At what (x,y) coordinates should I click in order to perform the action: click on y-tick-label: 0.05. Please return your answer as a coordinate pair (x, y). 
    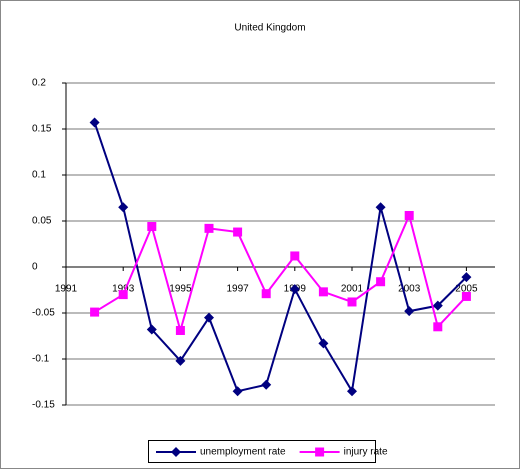
    Looking at the image, I should click on (42, 221).